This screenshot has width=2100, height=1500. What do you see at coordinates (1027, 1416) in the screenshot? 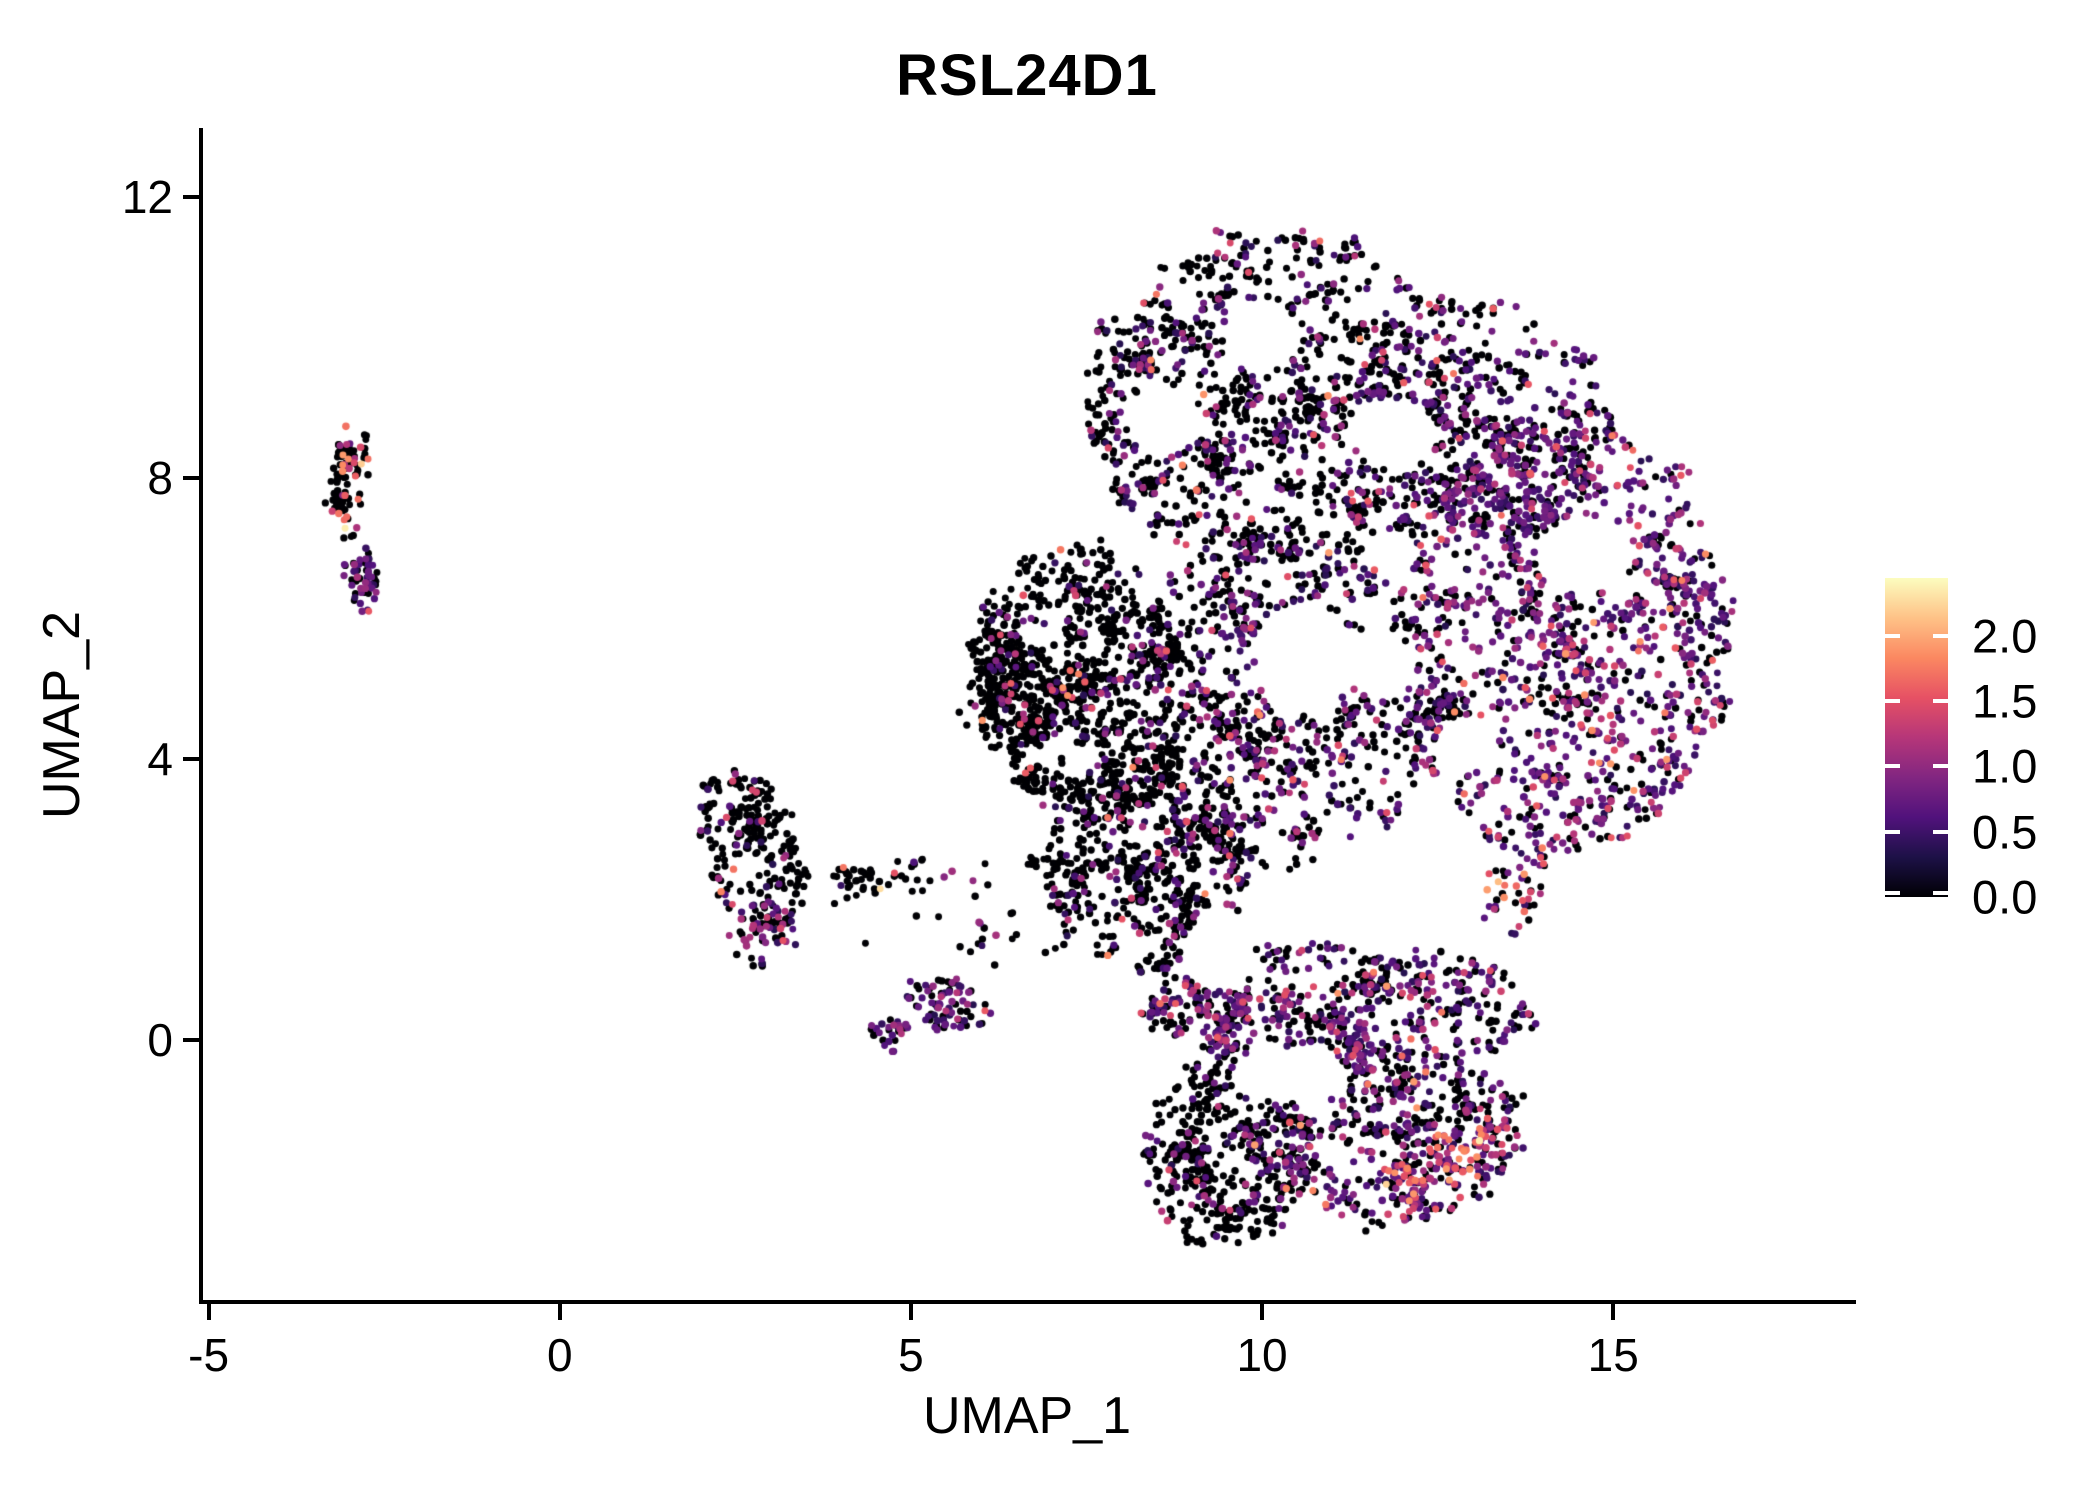
I see `x-axis-title: UMAP_1` at bounding box center [1027, 1416].